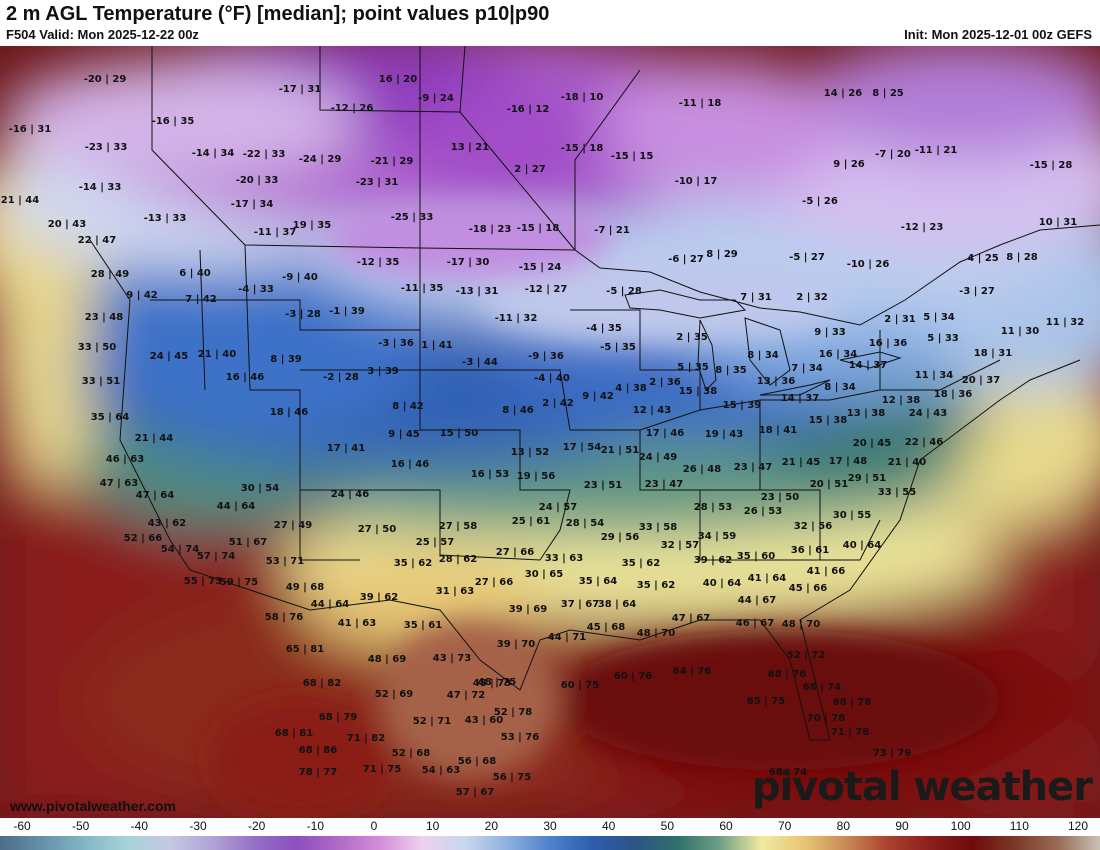  I want to click on point-value-label: -9 | 36, so click(546, 356).